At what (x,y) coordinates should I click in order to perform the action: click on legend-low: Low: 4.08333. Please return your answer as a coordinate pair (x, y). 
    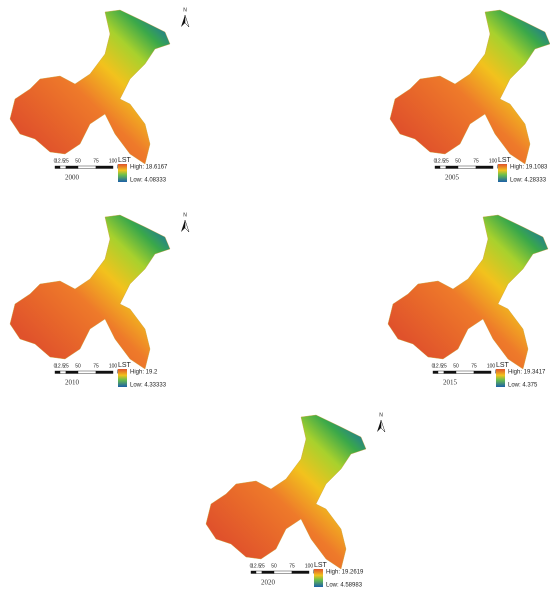
    Looking at the image, I should click on (148, 181).